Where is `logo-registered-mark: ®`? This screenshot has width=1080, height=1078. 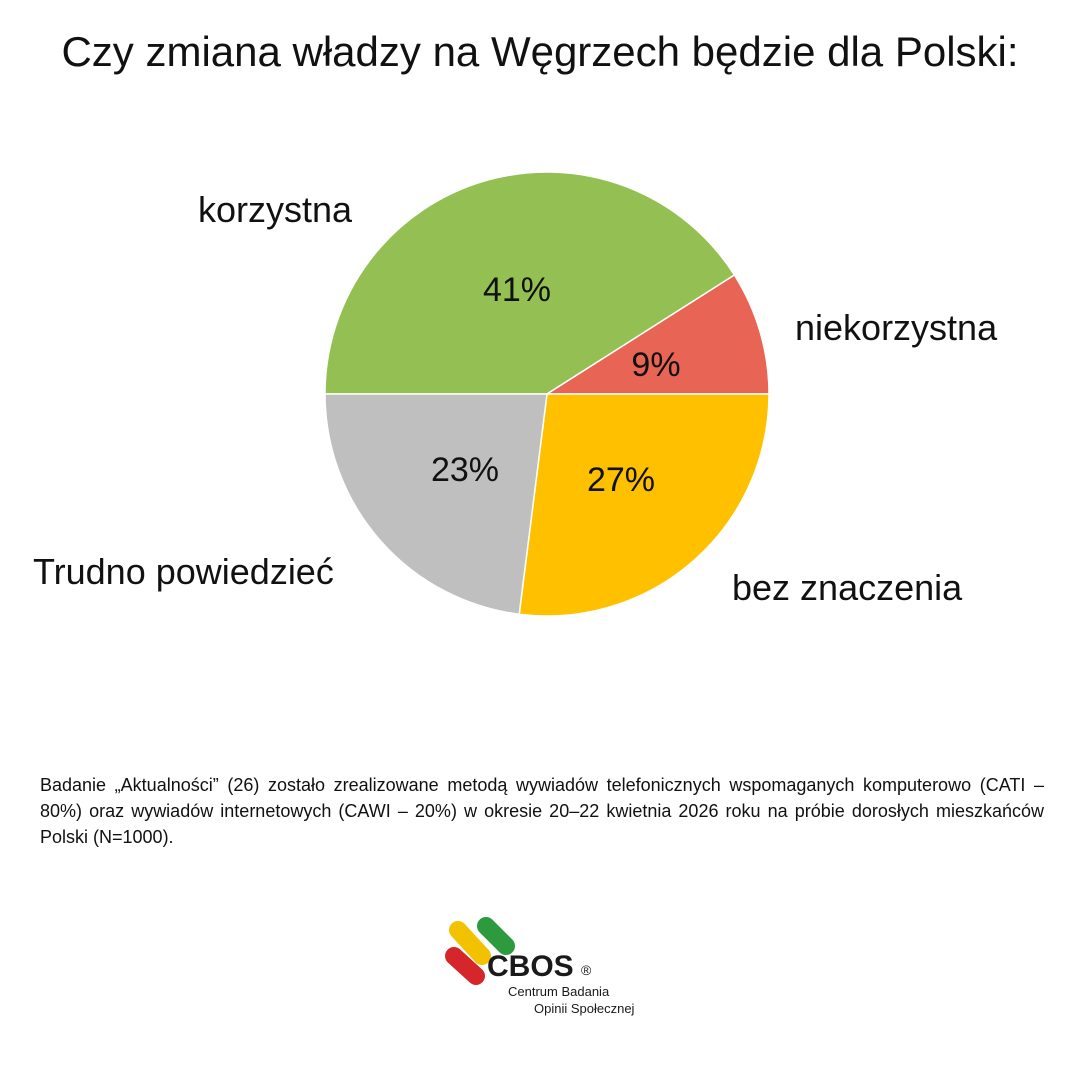
logo-registered-mark: ® is located at coordinates (586, 970).